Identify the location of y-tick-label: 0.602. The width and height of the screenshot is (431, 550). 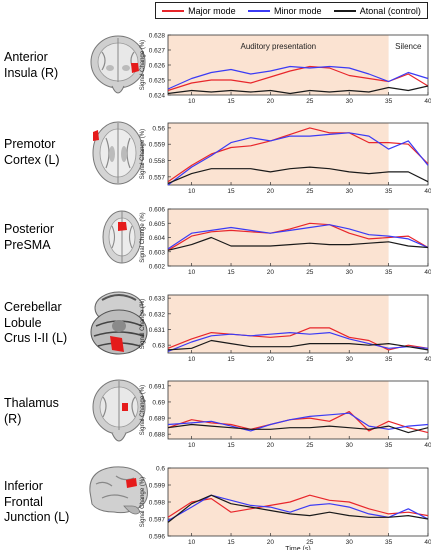
(157, 267).